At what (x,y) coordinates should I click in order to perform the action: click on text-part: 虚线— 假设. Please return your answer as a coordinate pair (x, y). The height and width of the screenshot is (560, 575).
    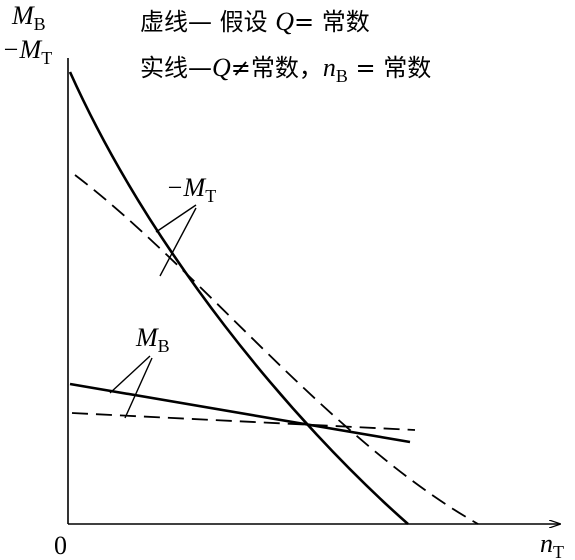
    Looking at the image, I should click on (207, 22).